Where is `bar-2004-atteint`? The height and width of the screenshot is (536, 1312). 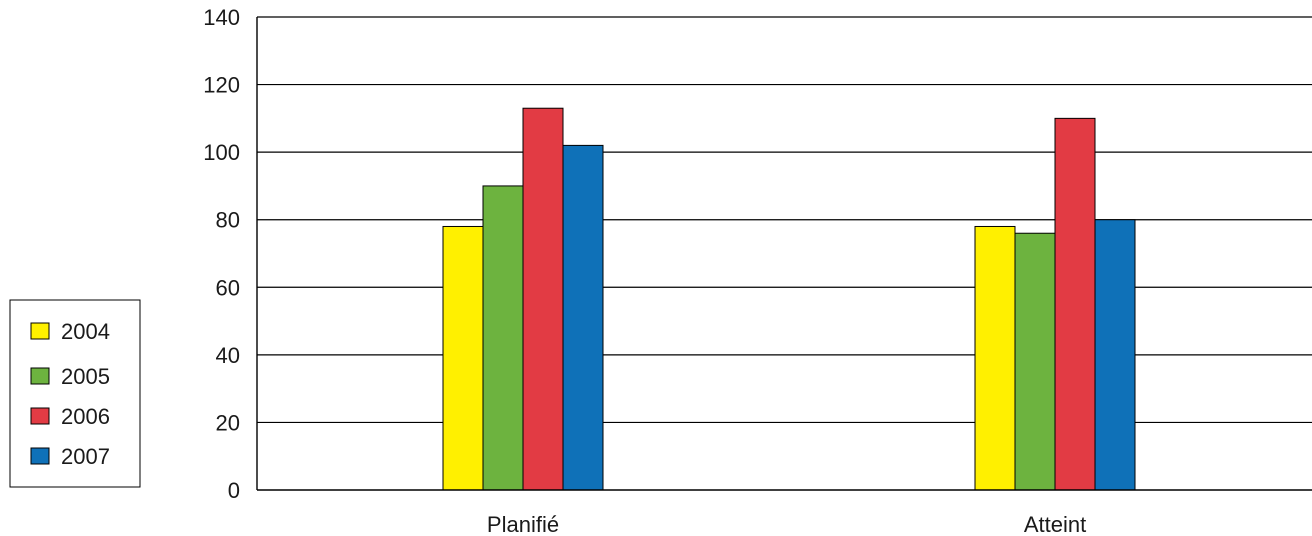
bar-2004-atteint is located at coordinates (995, 358).